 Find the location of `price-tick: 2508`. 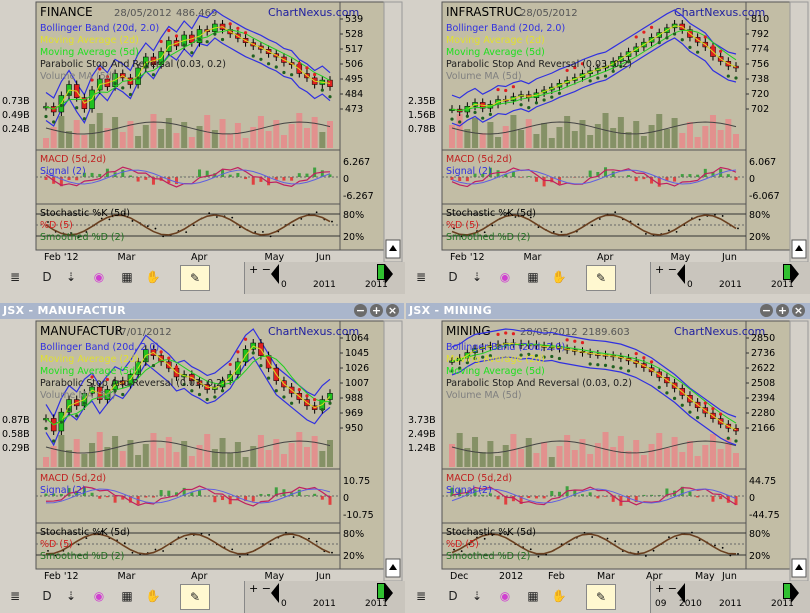

price-tick: 2508 is located at coordinates (763, 383).